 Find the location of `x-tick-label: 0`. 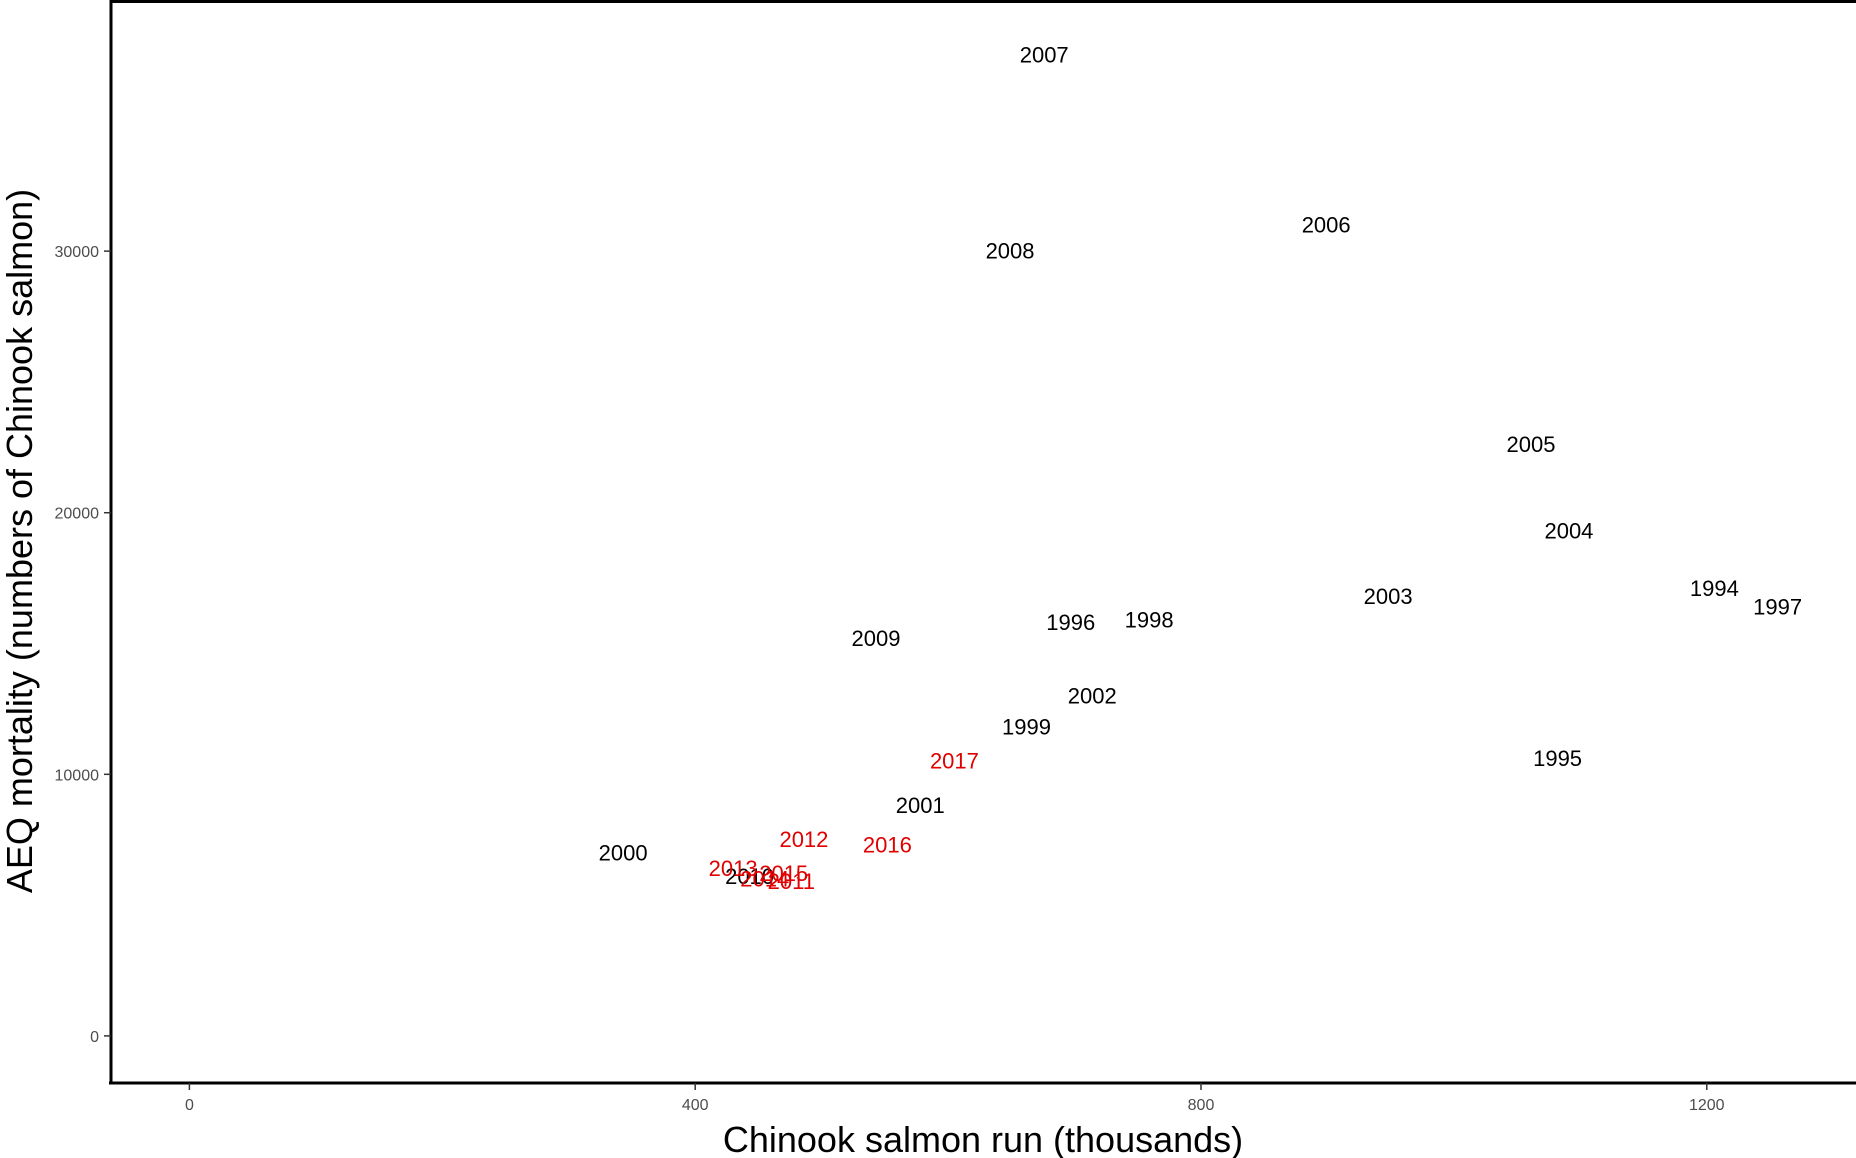

x-tick-label: 0 is located at coordinates (189, 1105).